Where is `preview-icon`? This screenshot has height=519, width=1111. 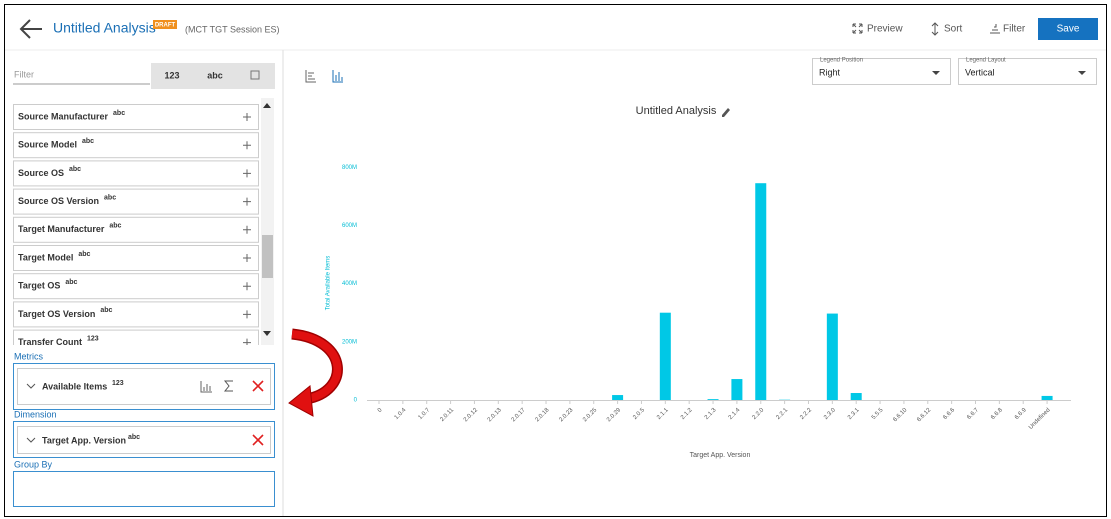
preview-icon is located at coordinates (857, 28).